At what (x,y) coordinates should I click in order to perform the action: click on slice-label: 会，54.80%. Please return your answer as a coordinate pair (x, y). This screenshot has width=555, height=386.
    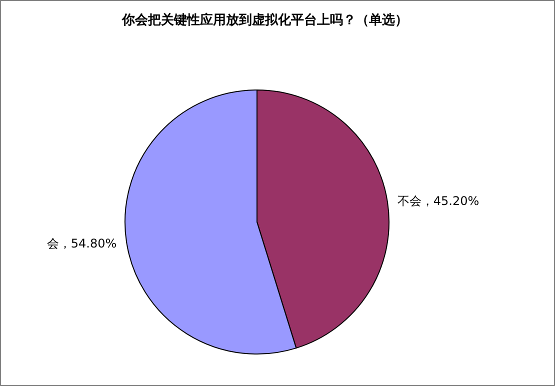
    Looking at the image, I should click on (81, 243).